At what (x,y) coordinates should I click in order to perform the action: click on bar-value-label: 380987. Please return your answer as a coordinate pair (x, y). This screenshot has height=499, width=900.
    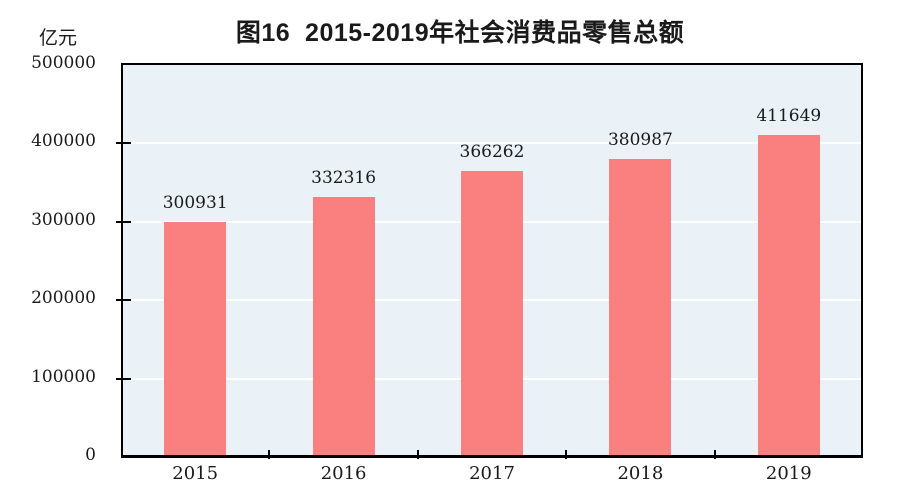
    Looking at the image, I should click on (640, 140).